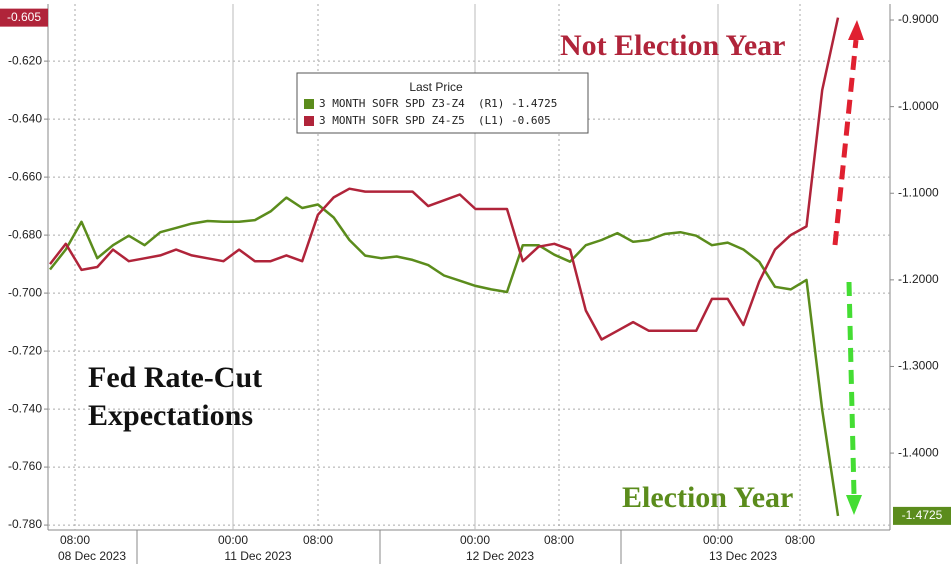  What do you see at coordinates (673, 45) in the screenshot?
I see `annotation: Not Election Year` at bounding box center [673, 45].